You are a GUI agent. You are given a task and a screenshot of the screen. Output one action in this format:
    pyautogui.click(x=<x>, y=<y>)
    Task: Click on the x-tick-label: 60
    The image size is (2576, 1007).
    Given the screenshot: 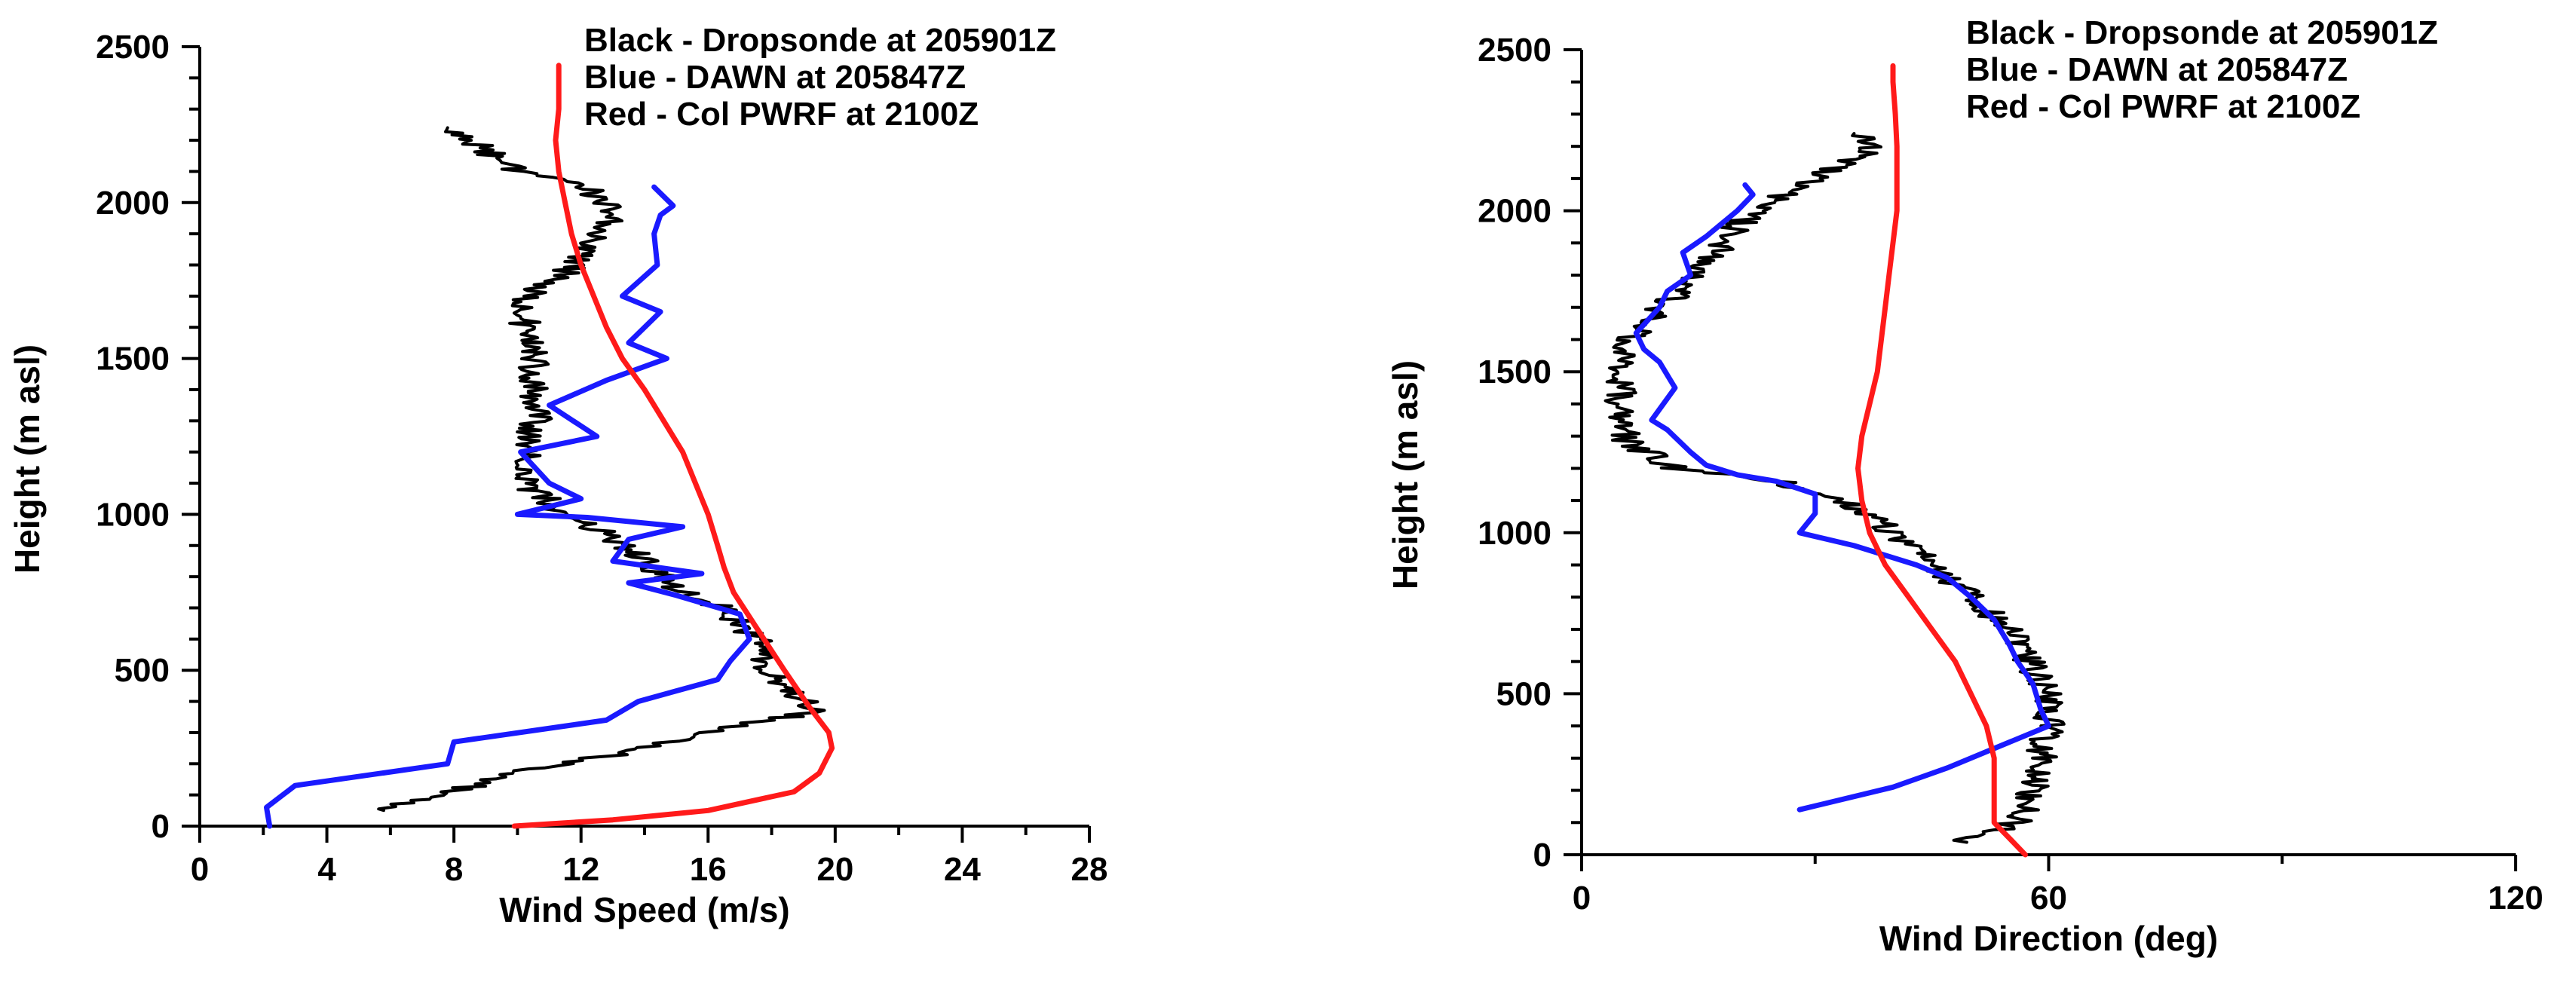 What is the action you would take?
    pyautogui.click(x=2048, y=898)
    